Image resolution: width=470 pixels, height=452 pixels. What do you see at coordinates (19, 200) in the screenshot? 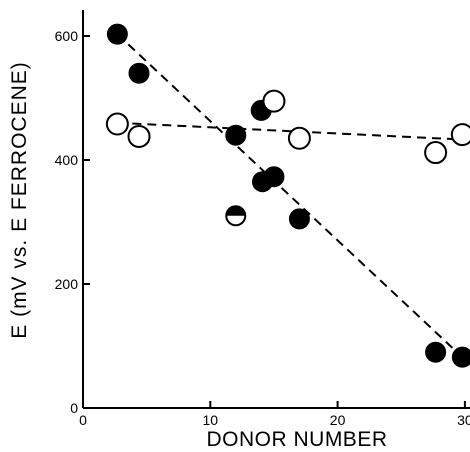
I see `y-axis-title: E (mV vs. E FERROCENE)` at bounding box center [19, 200].